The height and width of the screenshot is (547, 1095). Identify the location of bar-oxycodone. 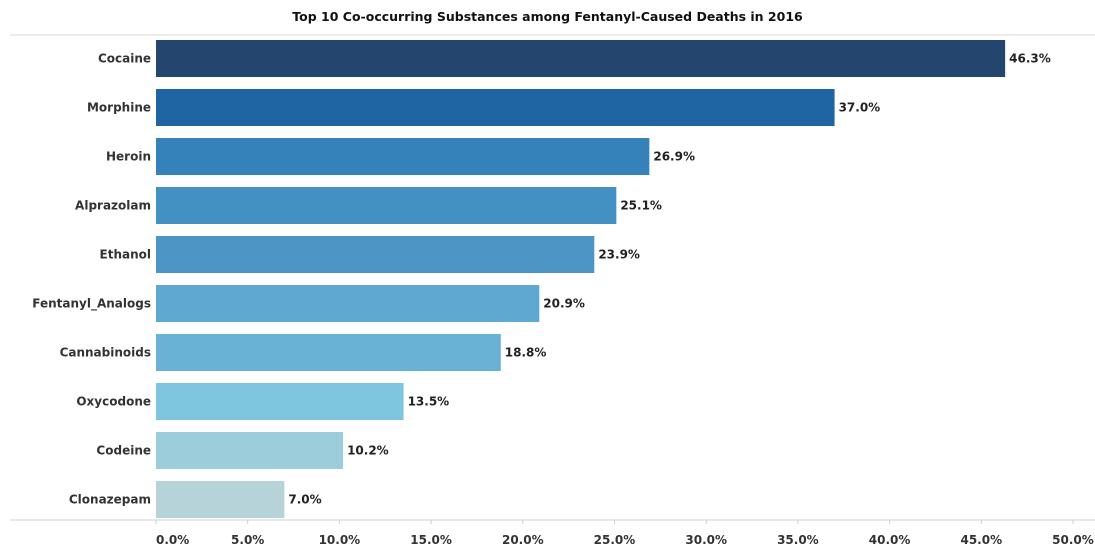
(280, 401).